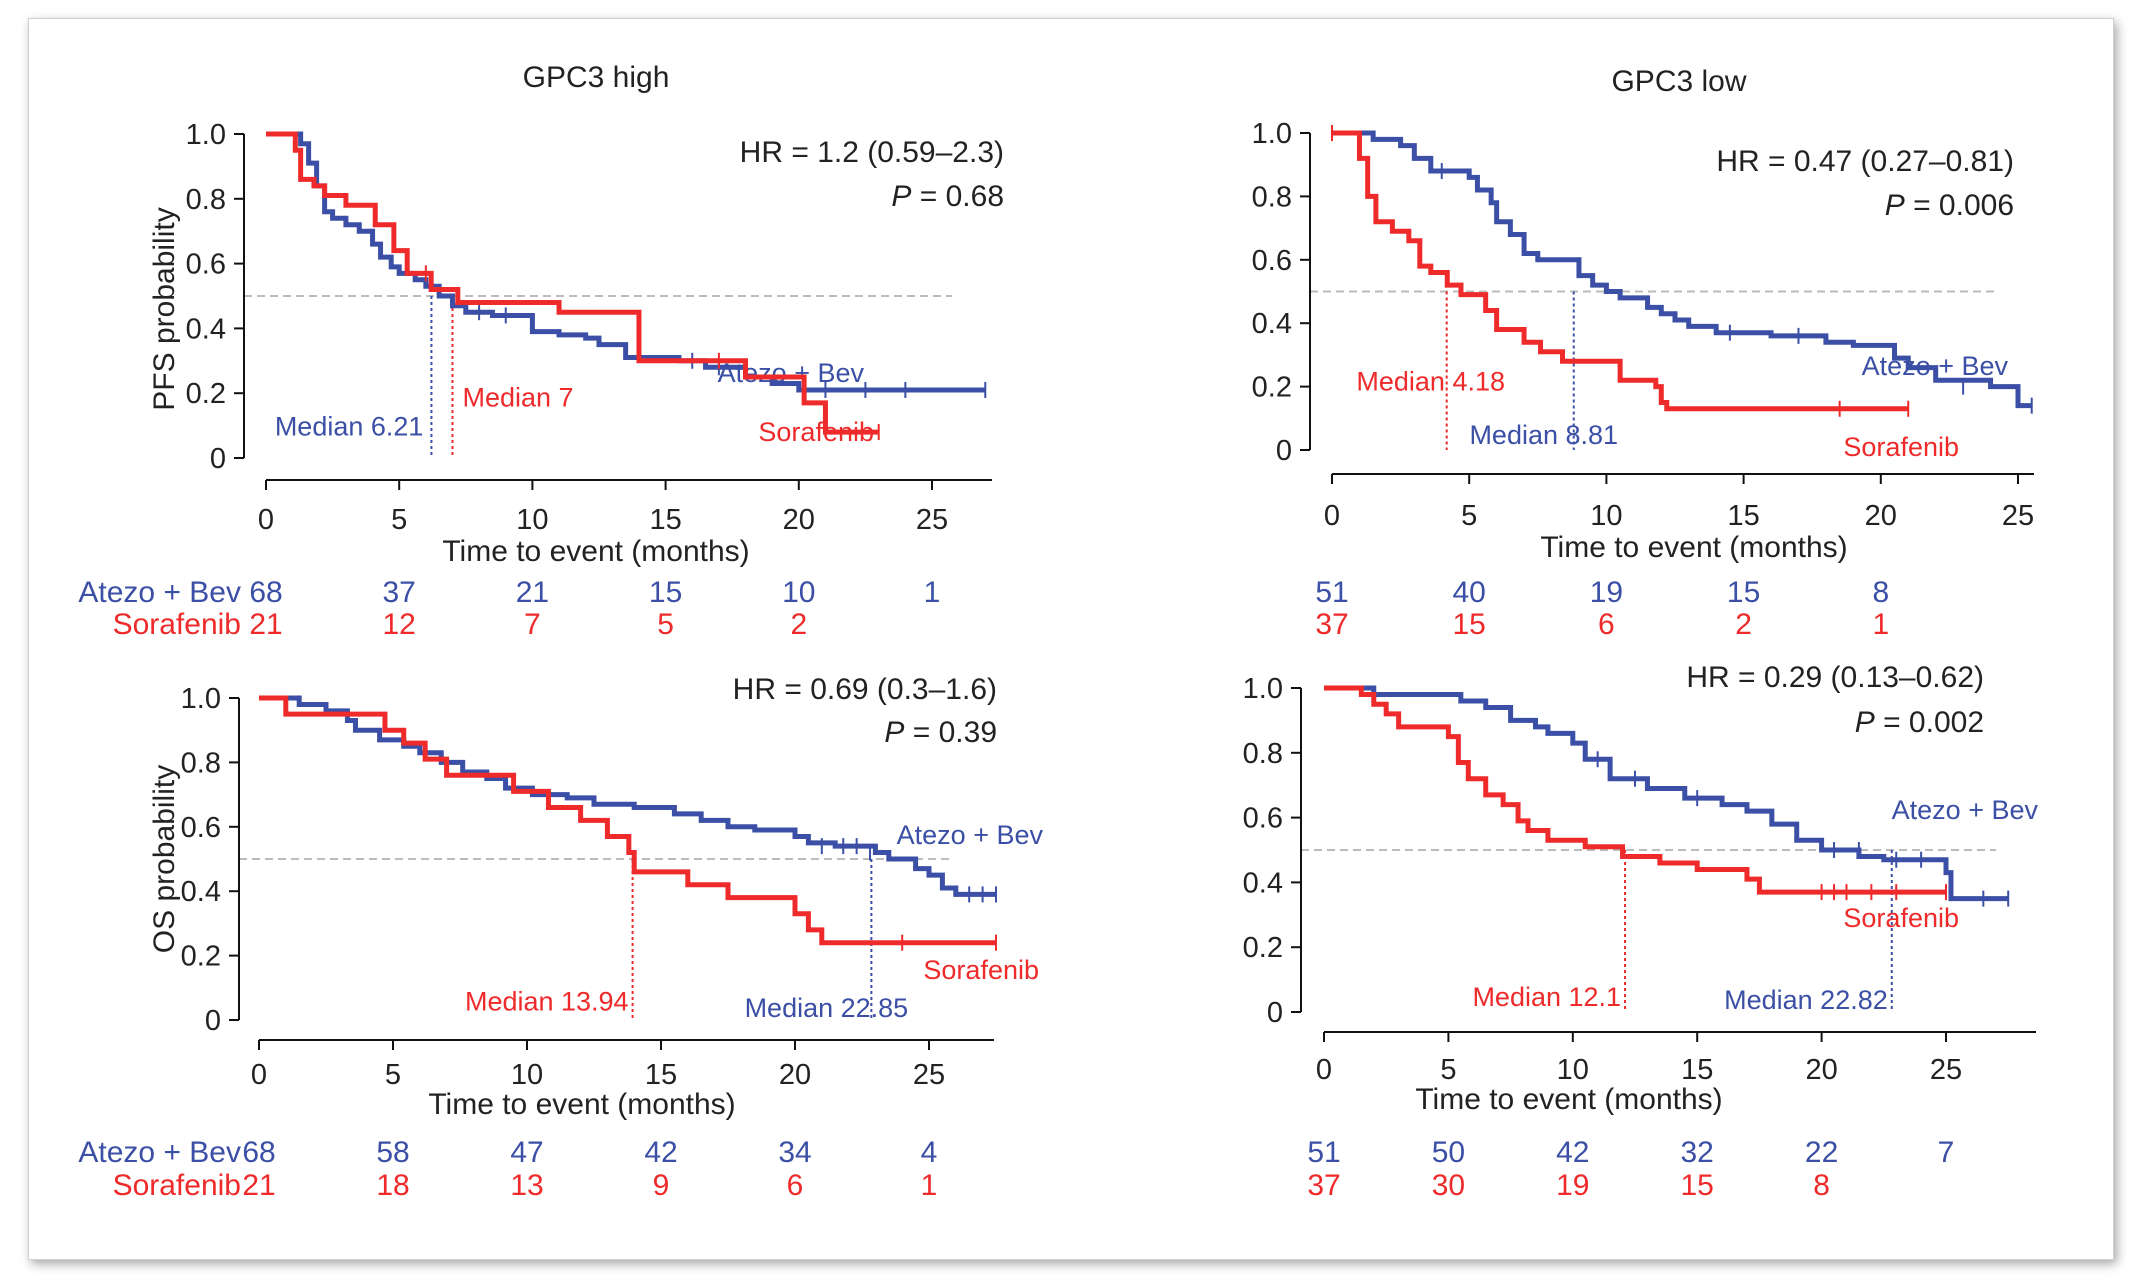 This screenshot has height=1287, width=2143. What do you see at coordinates (1959, 205) in the screenshot?
I see `p-value: = 0.006` at bounding box center [1959, 205].